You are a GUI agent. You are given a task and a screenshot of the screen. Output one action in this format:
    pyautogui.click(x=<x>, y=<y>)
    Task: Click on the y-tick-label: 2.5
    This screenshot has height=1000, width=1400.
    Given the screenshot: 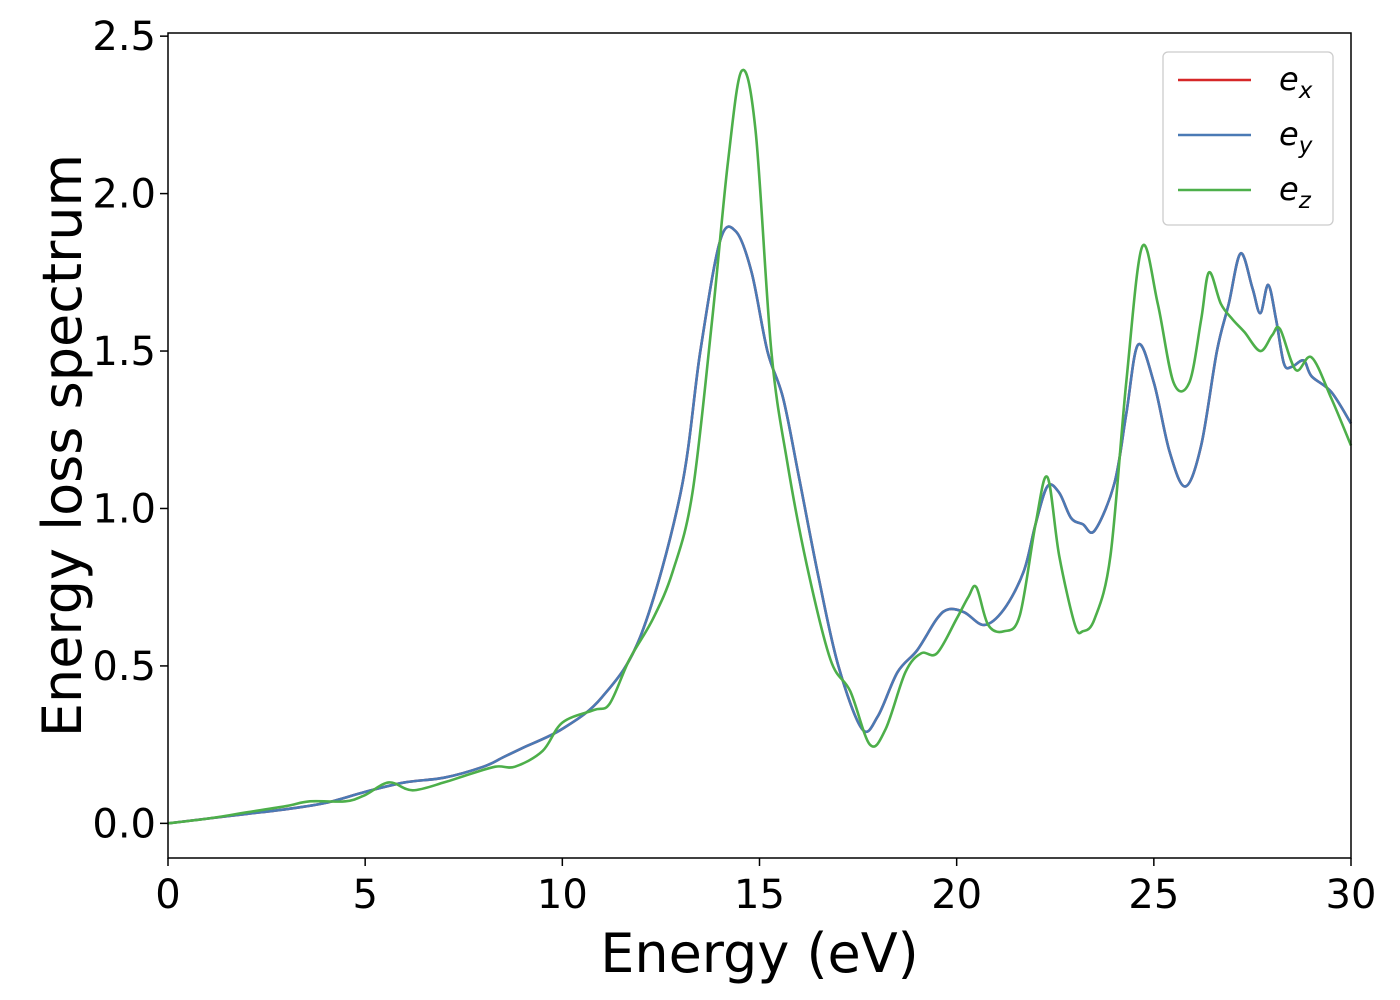 What is the action you would take?
    pyautogui.click(x=124, y=37)
    